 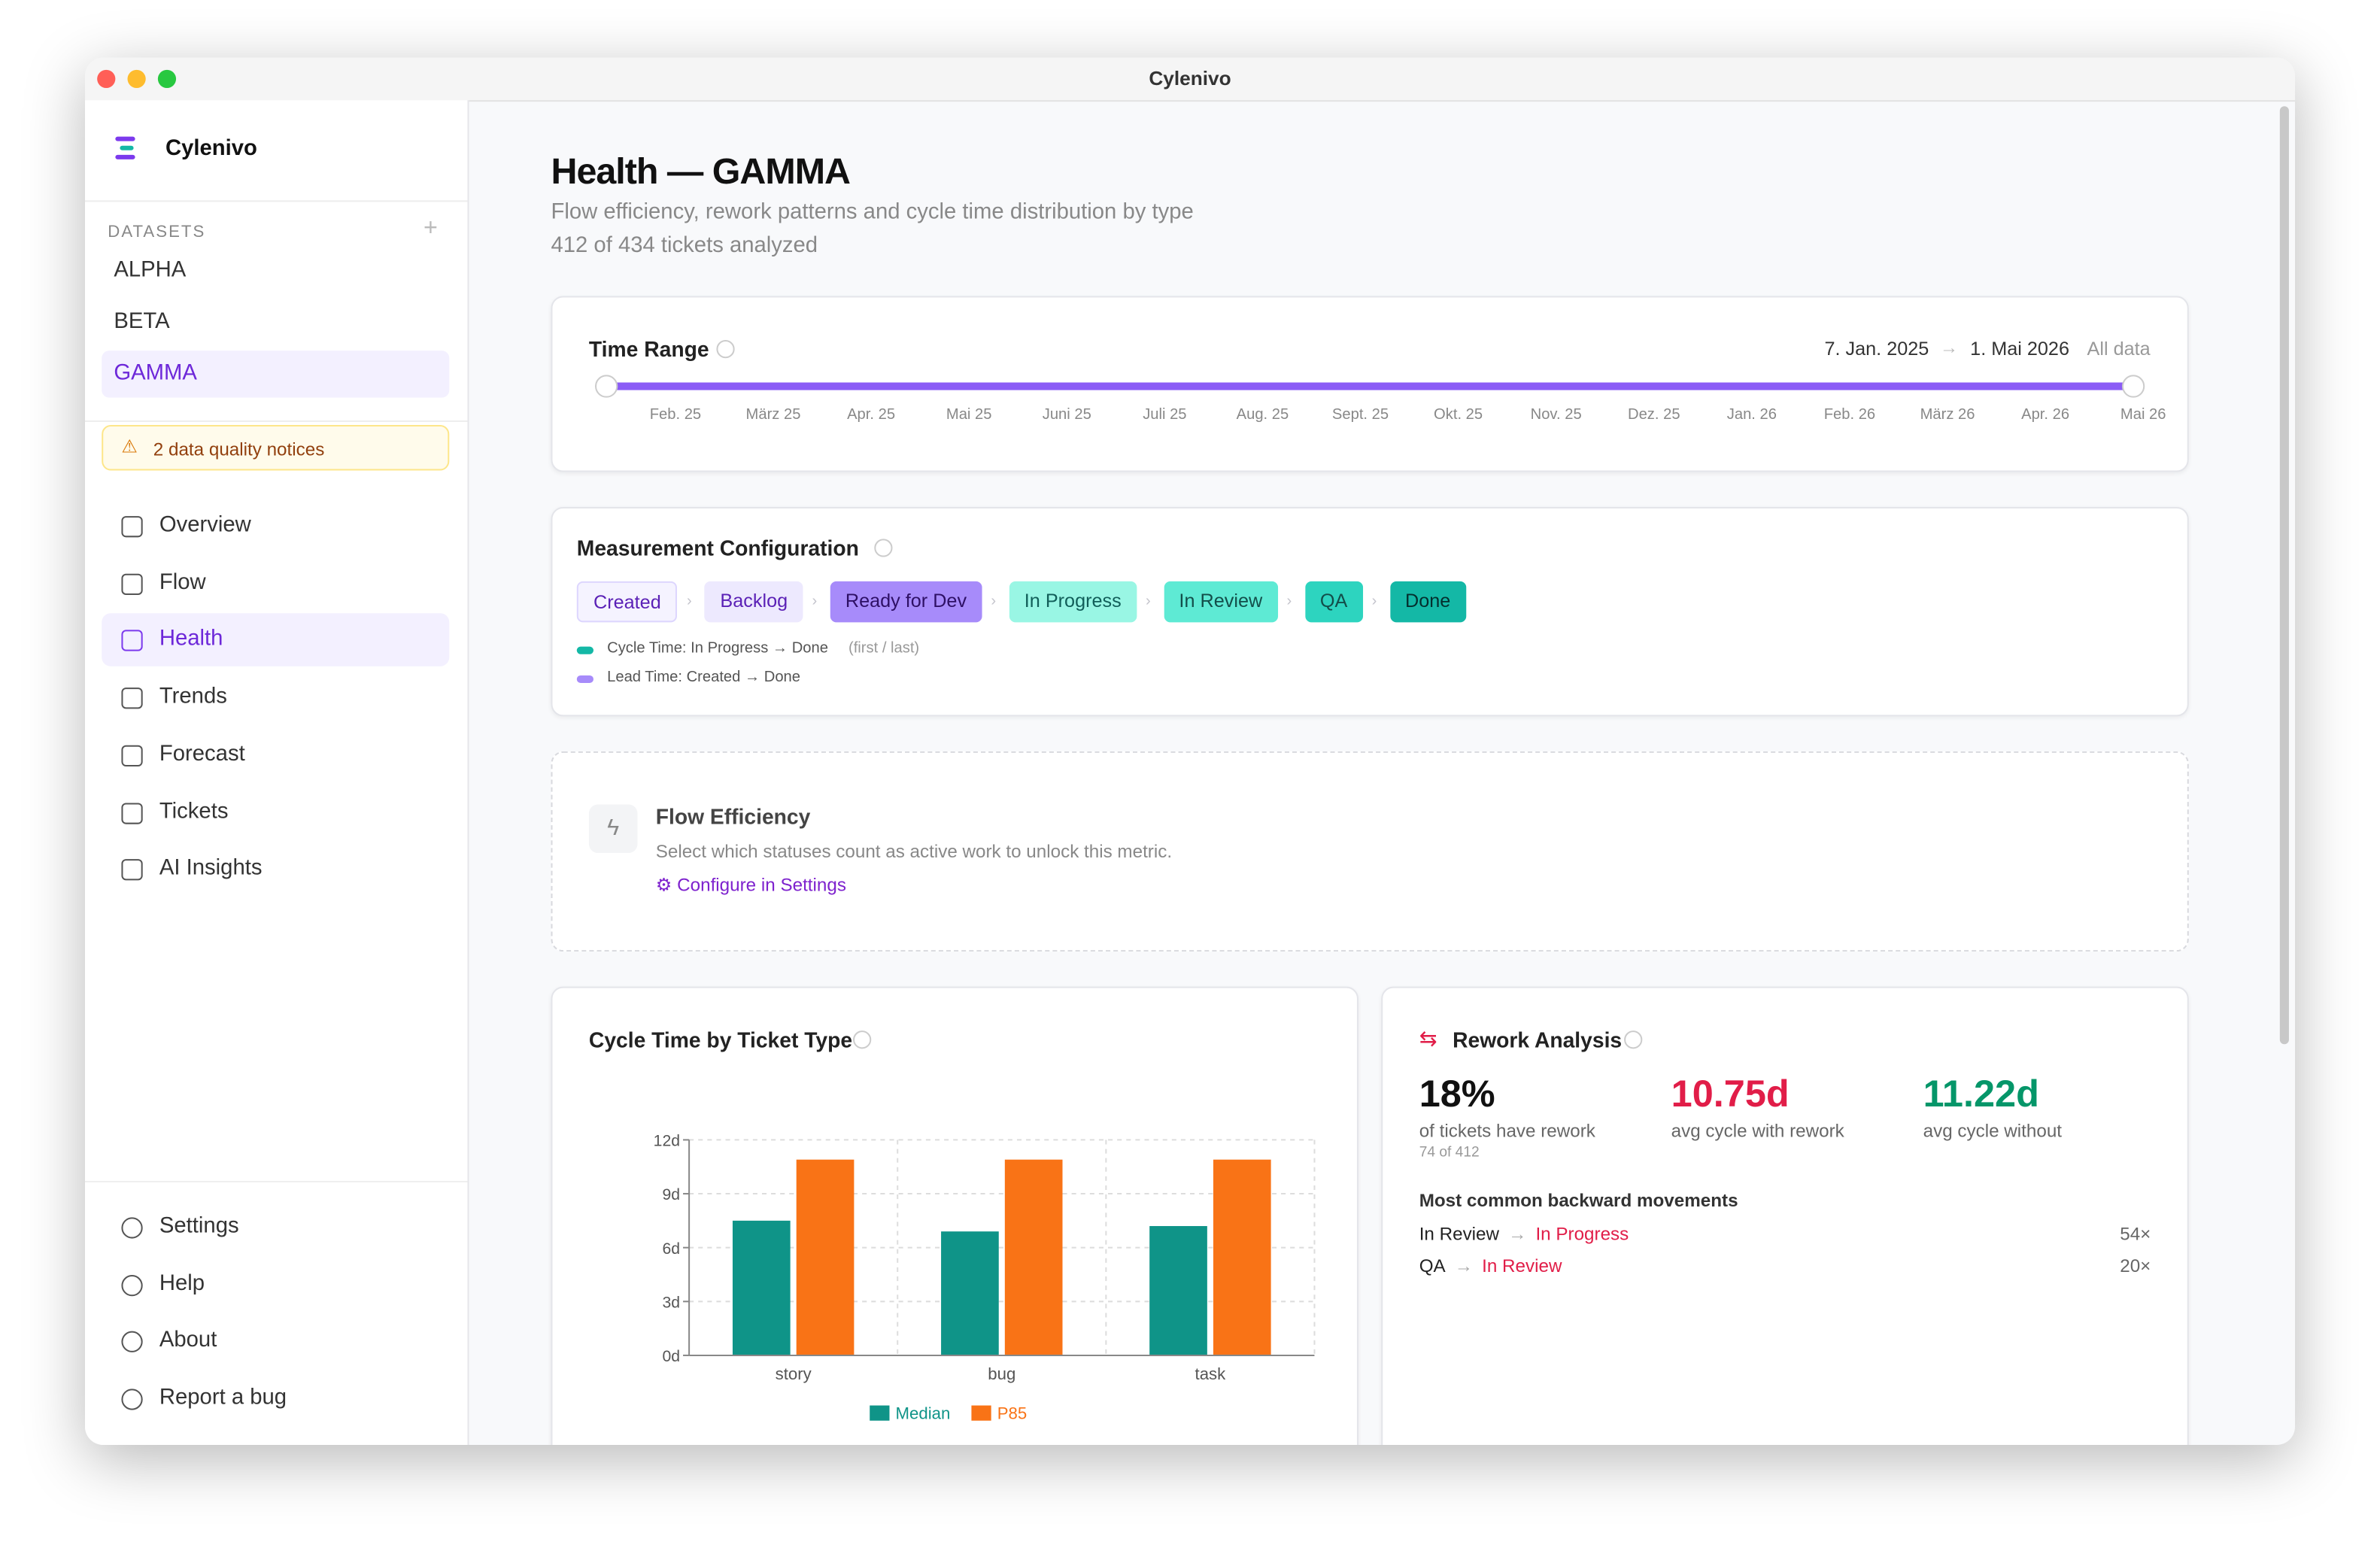 What do you see at coordinates (1001, 1373) in the screenshot?
I see `x-tick-label: bug` at bounding box center [1001, 1373].